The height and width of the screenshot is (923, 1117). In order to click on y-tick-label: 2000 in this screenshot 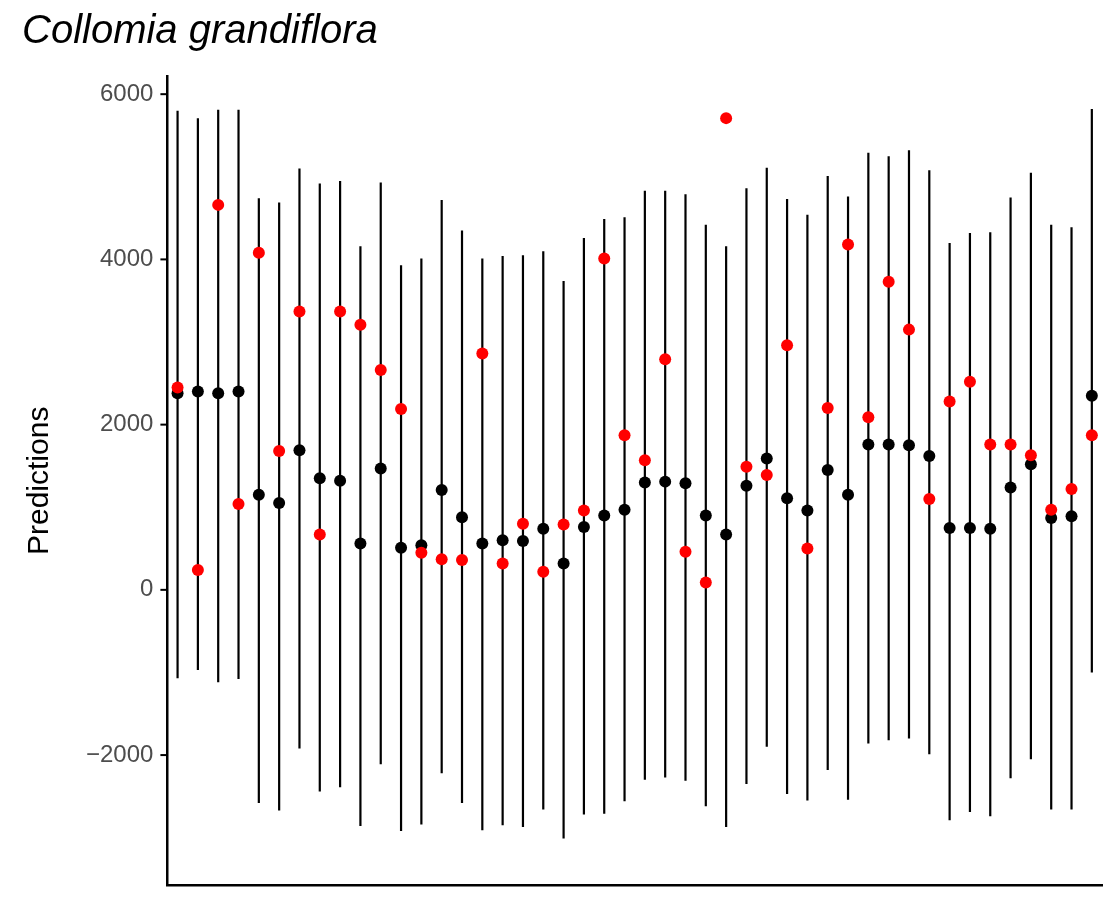, I will do `click(127, 423)`.